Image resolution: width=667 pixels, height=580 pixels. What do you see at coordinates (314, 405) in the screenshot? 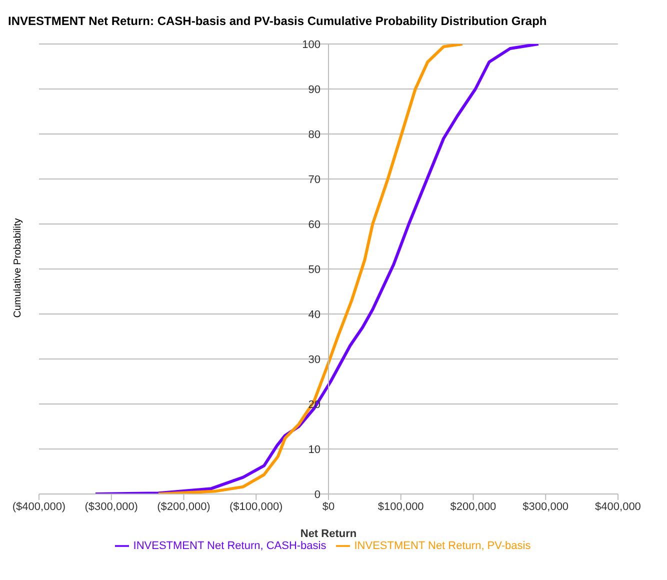
I see `y-tick-label: 20` at bounding box center [314, 405].